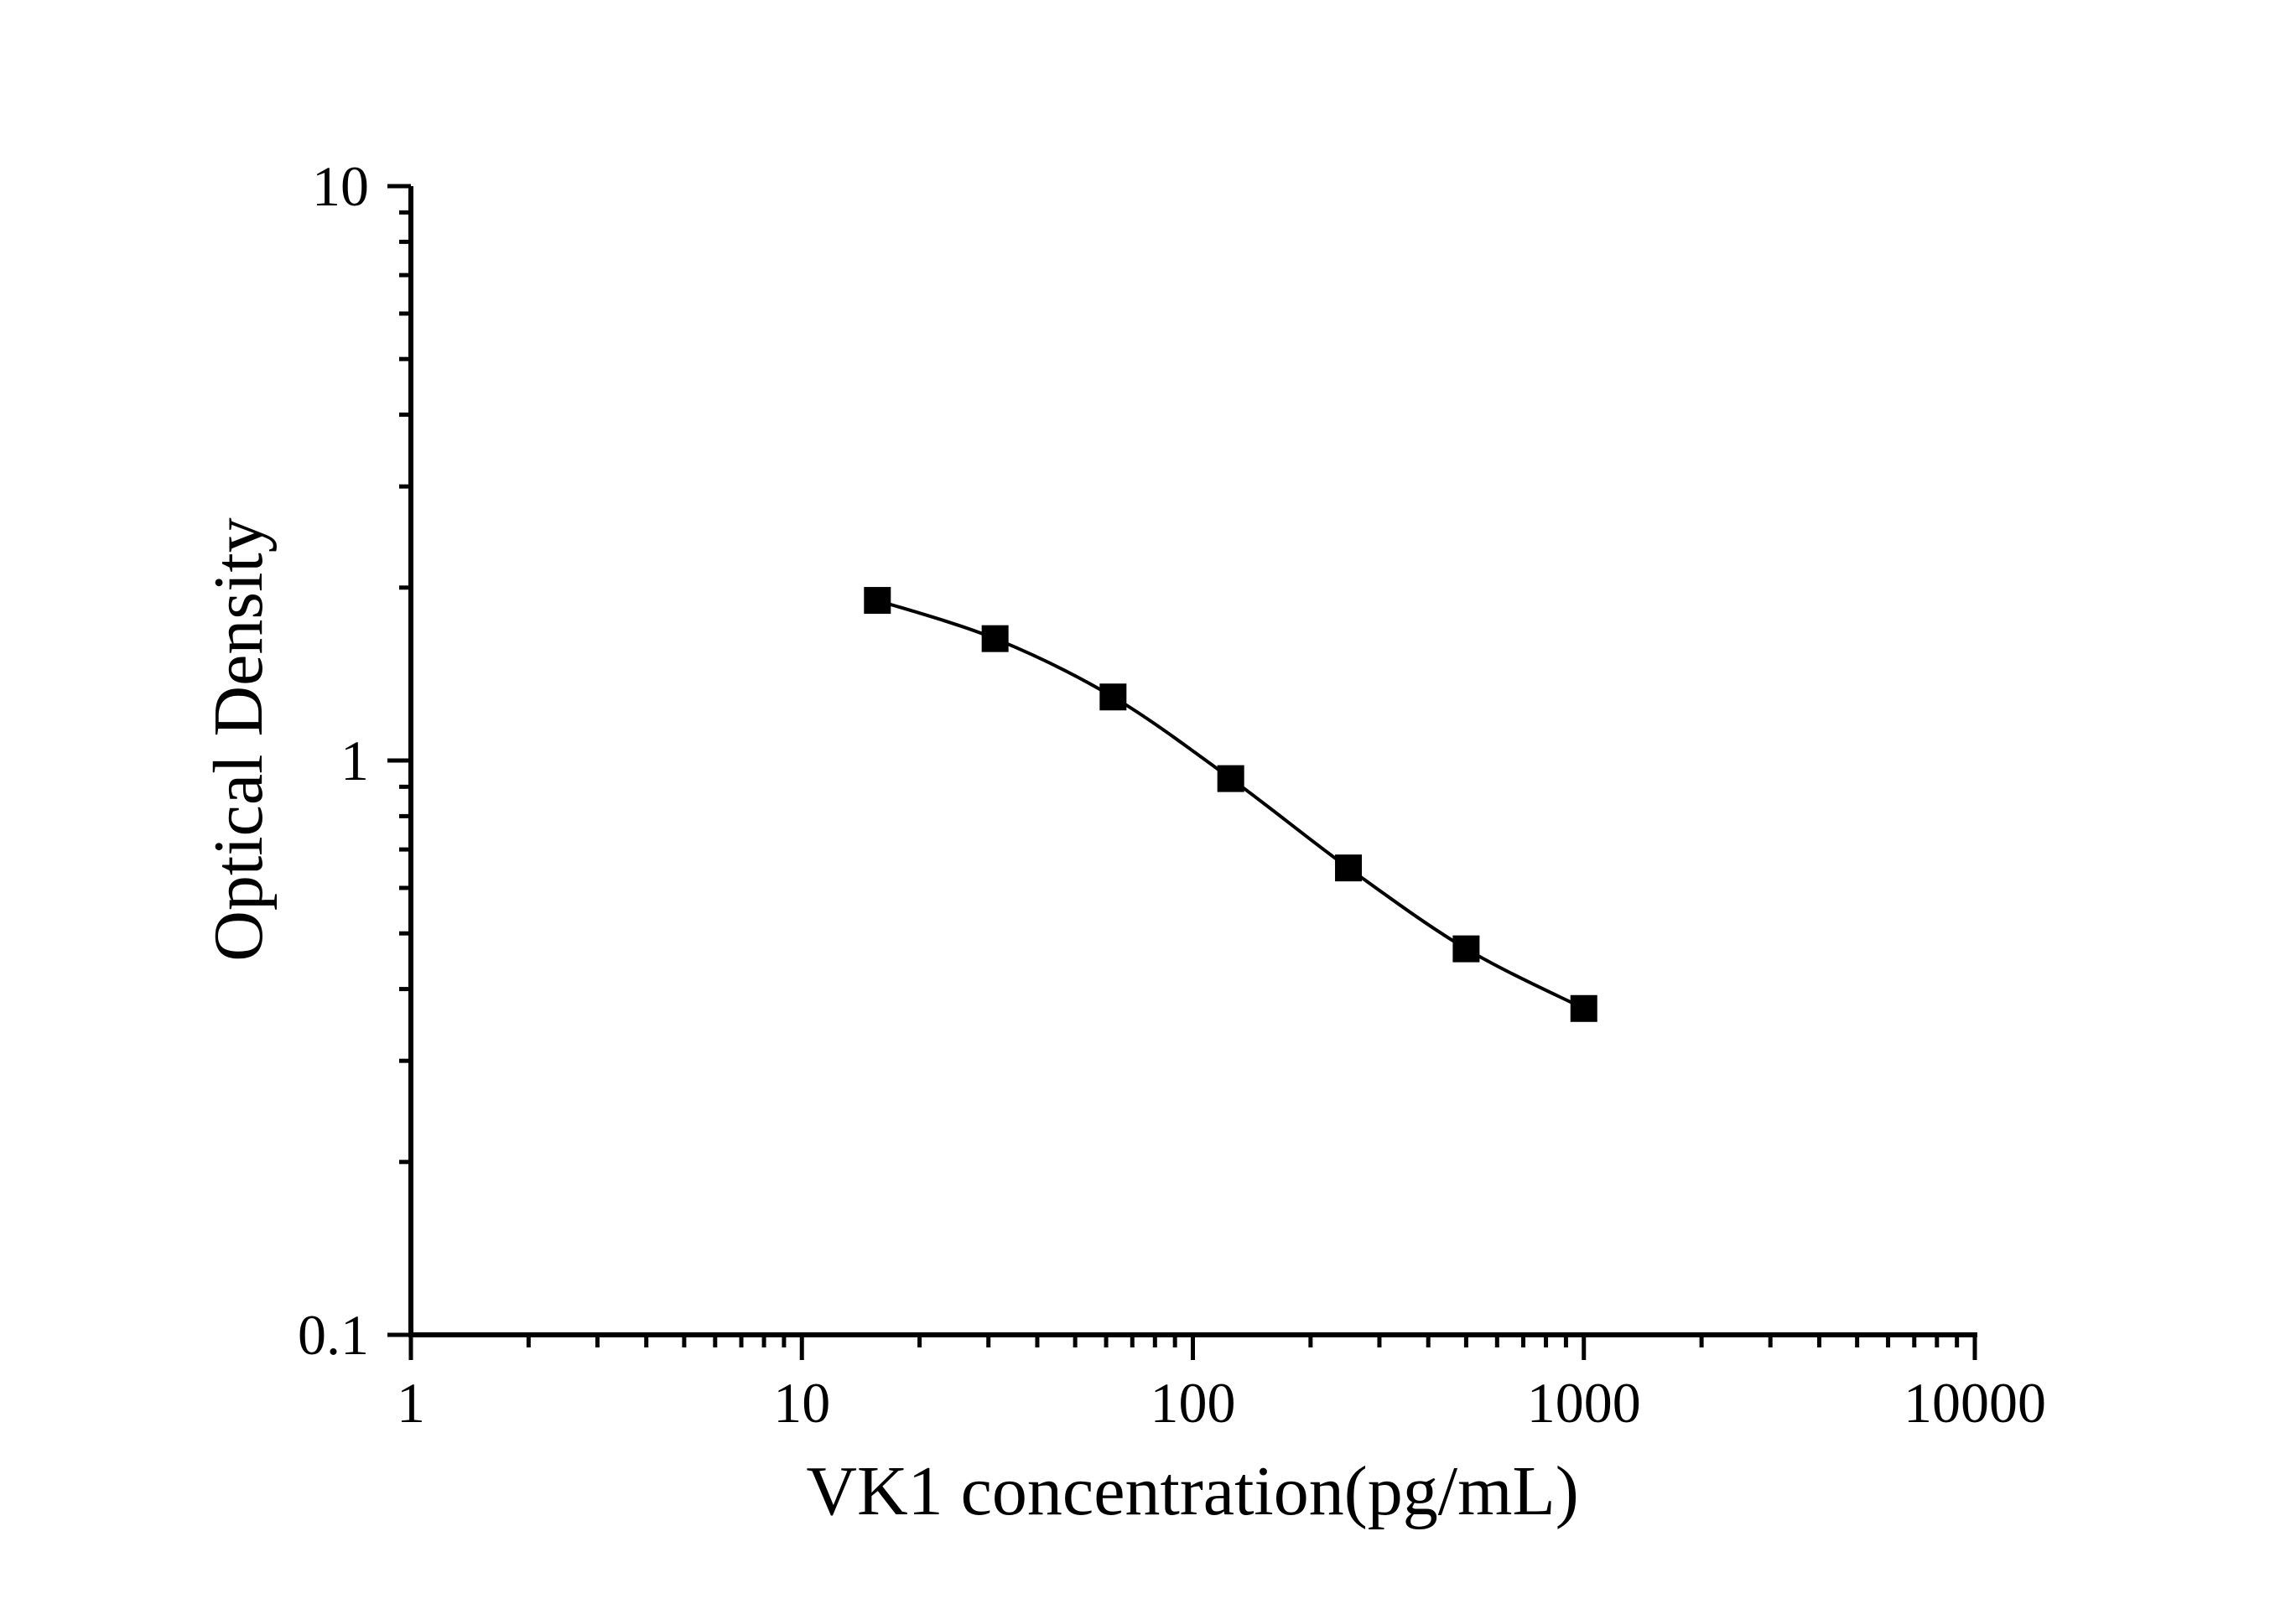  I want to click on y-axis-title: Optical Density, so click(239, 739).